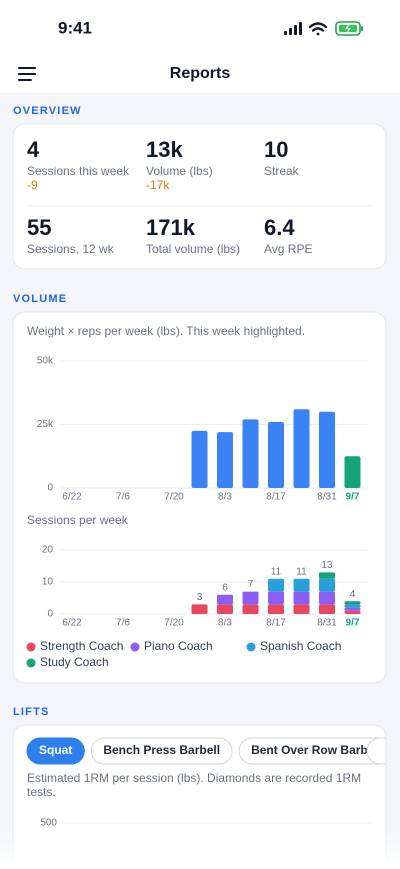 This screenshot has width=400, height=869. I want to click on stat-value: 6.4, so click(279, 227).